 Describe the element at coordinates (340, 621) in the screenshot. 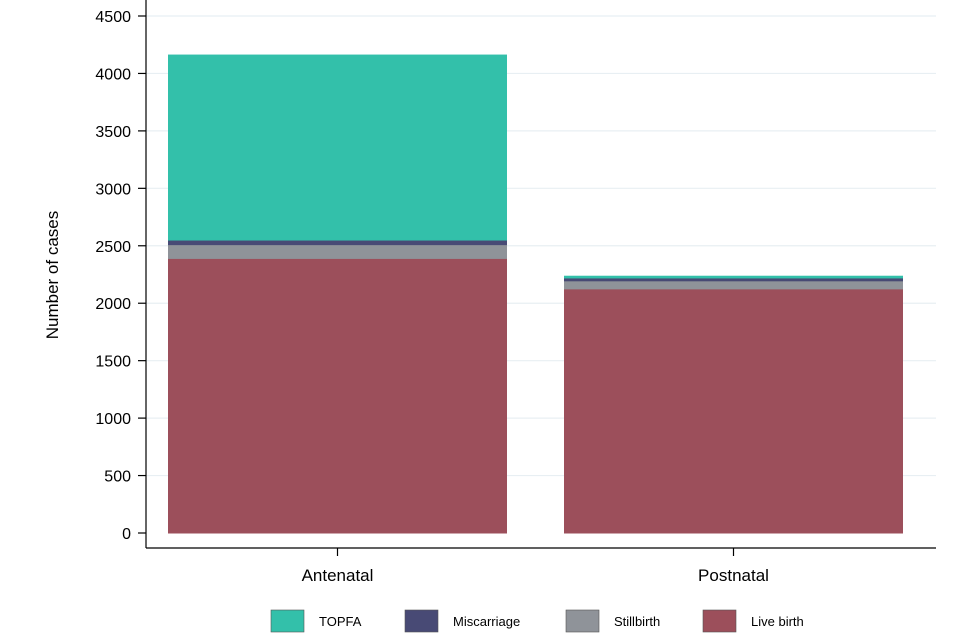

I see `legend-label-topfa: TOPFA` at that location.